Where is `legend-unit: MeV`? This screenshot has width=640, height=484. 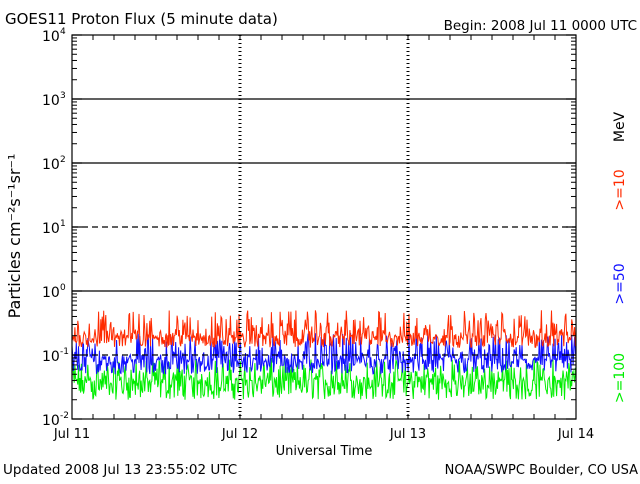 legend-unit: MeV is located at coordinates (620, 126).